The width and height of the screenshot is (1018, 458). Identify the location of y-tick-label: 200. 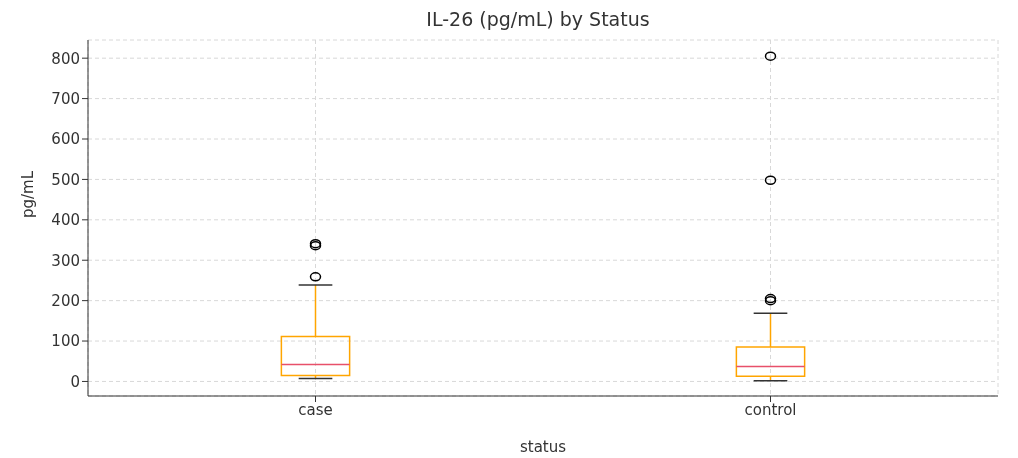
(65, 300).